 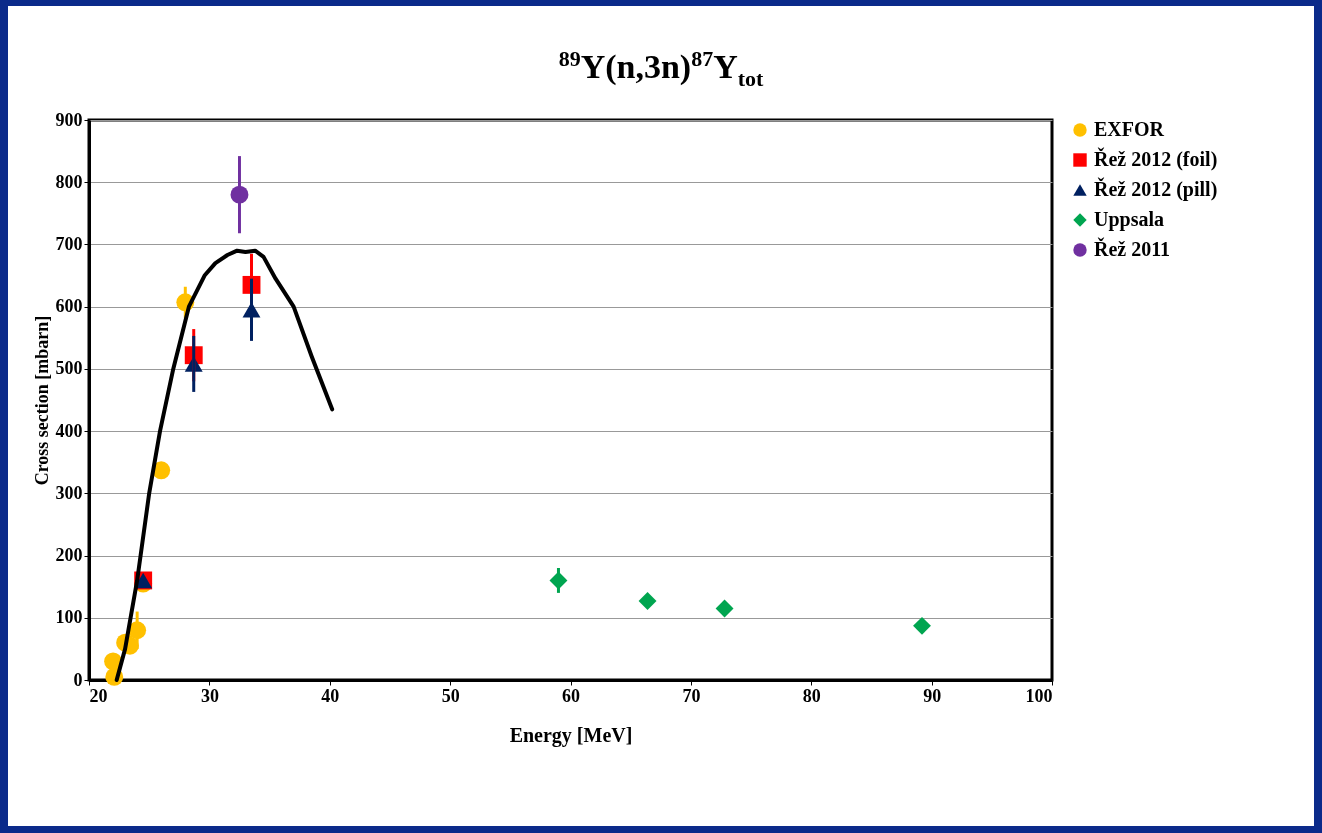 I want to click on legend-label: Uppsala, so click(x=1129, y=219).